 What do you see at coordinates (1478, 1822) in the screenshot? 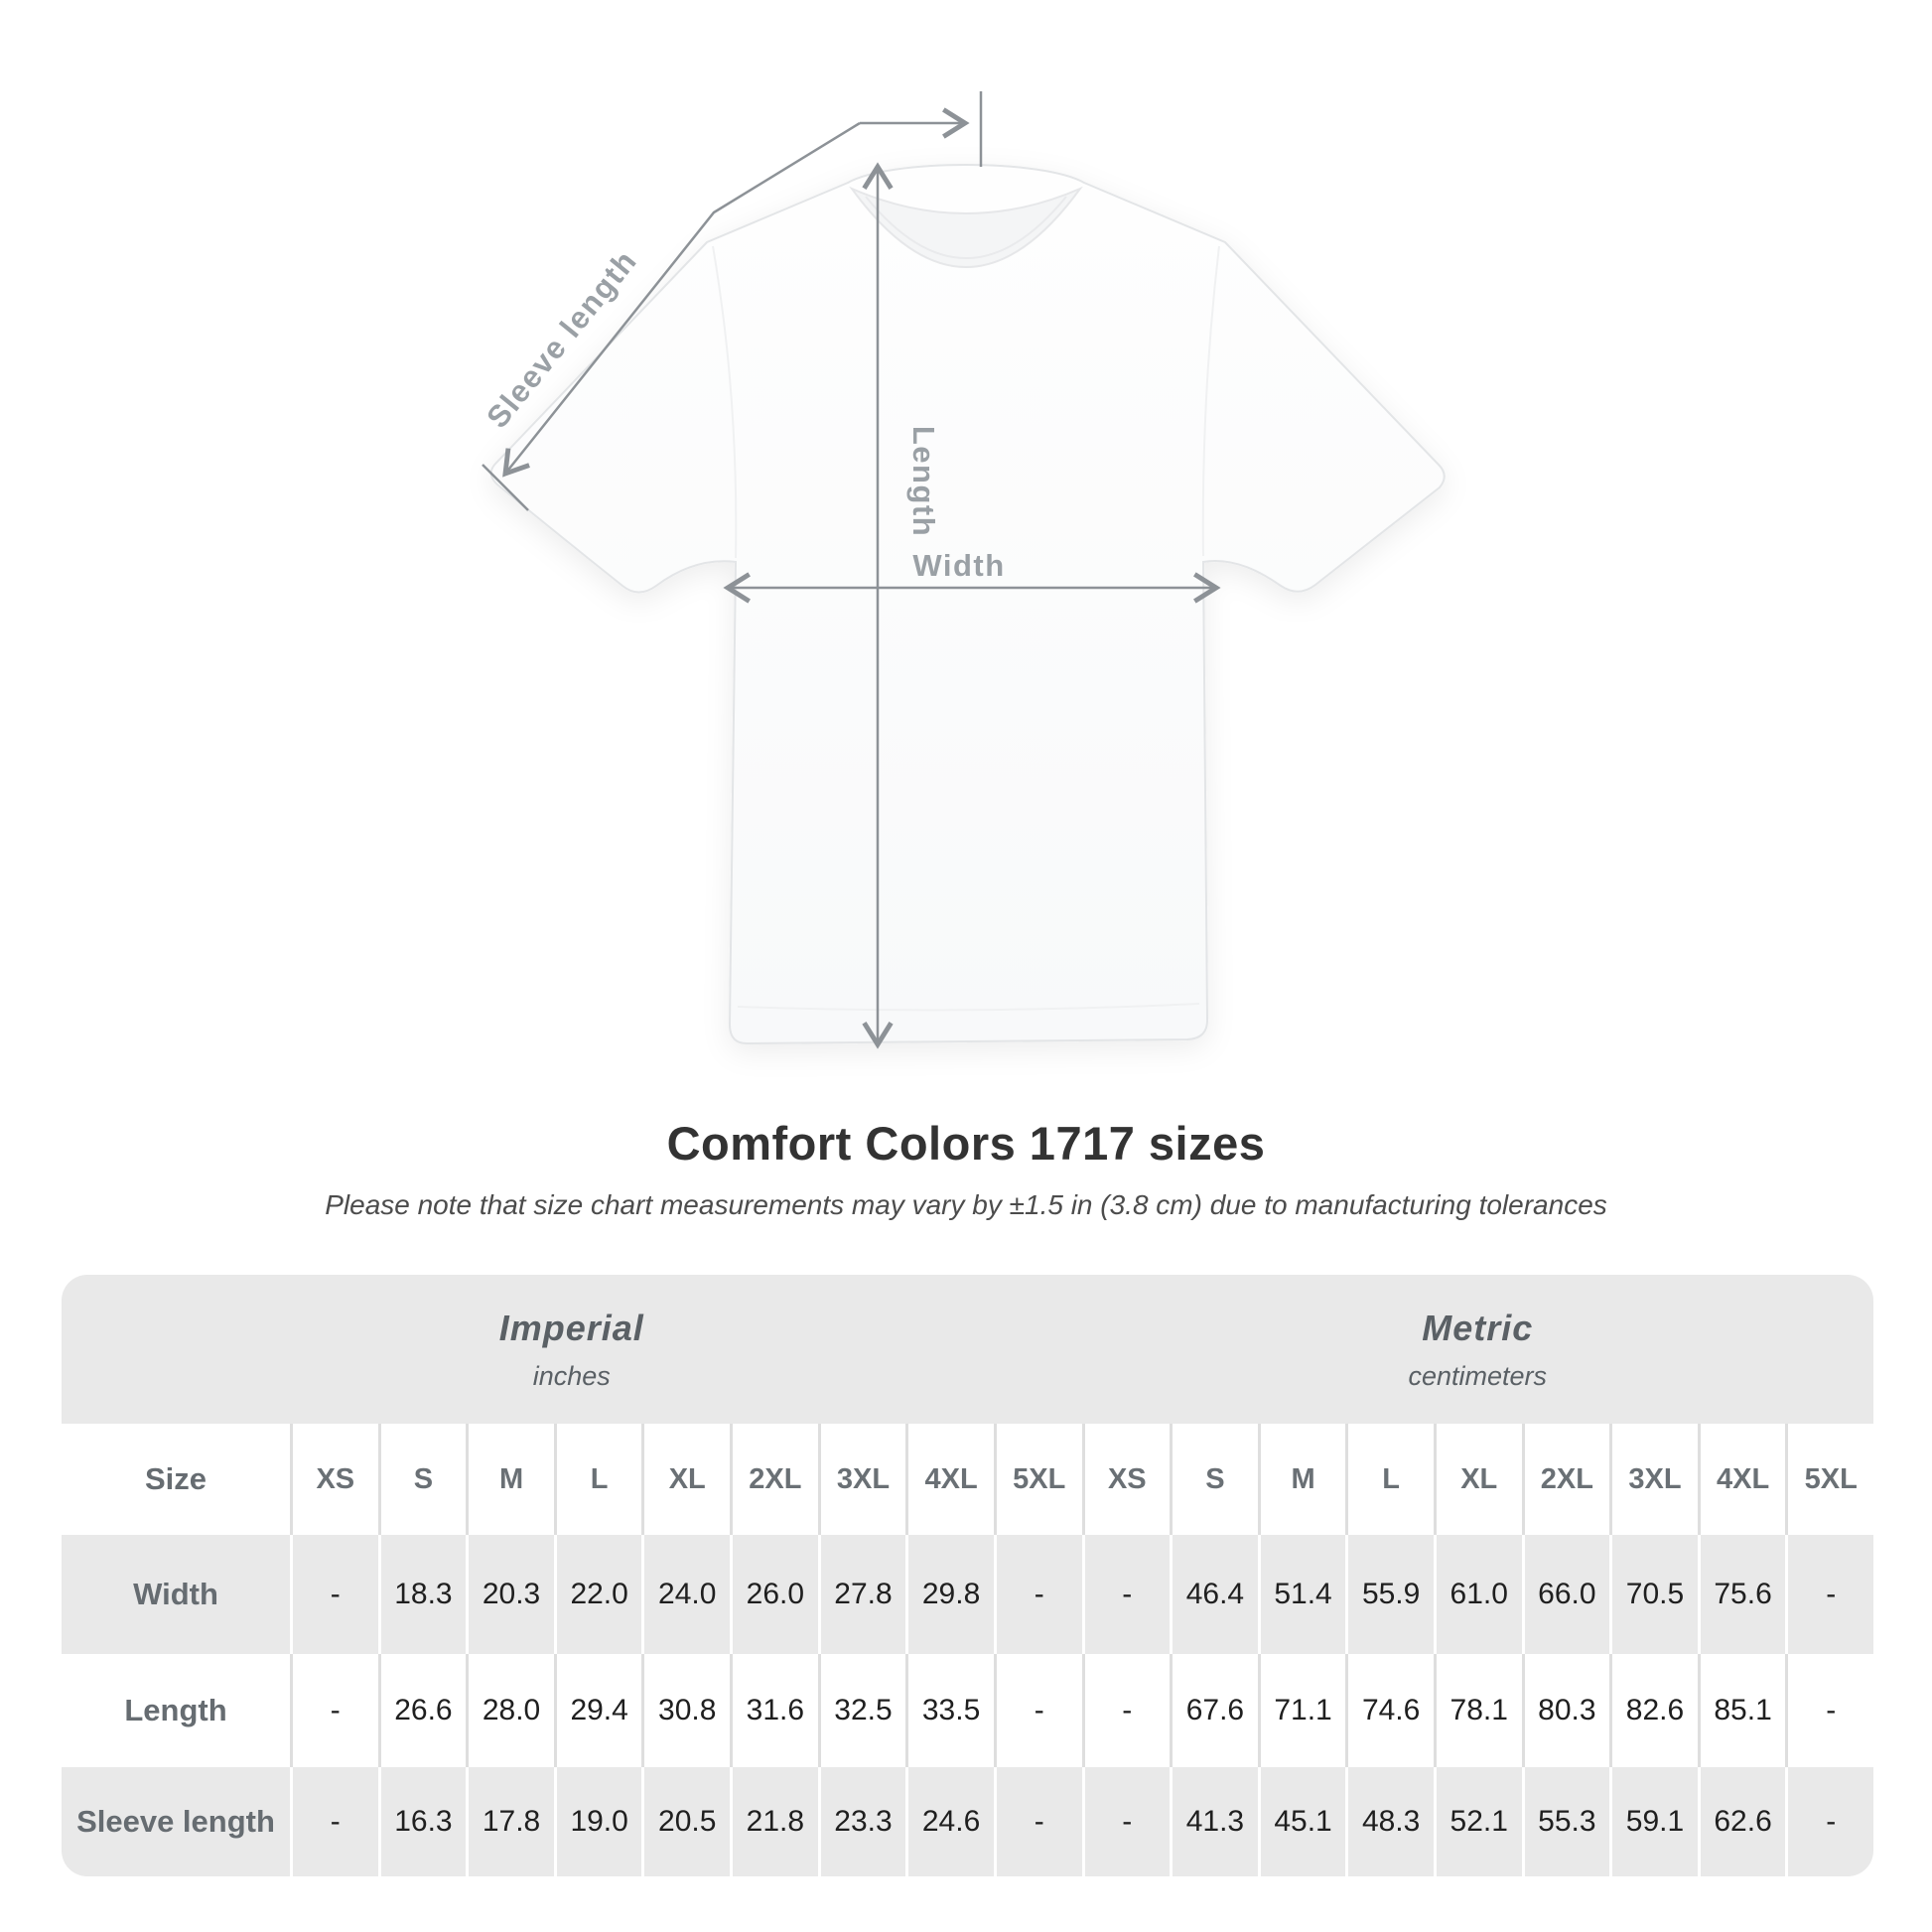
I see `measurement-cell: 52.1` at bounding box center [1478, 1822].